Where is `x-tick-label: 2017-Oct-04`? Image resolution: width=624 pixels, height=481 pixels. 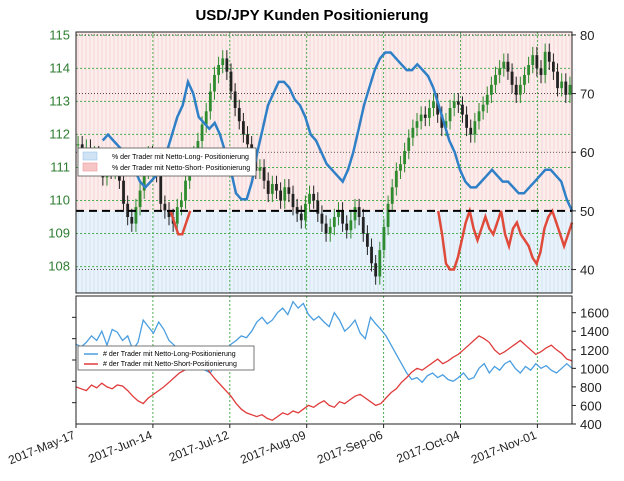
x-tick-label: 2017-Oct-04 is located at coordinates (428, 447).